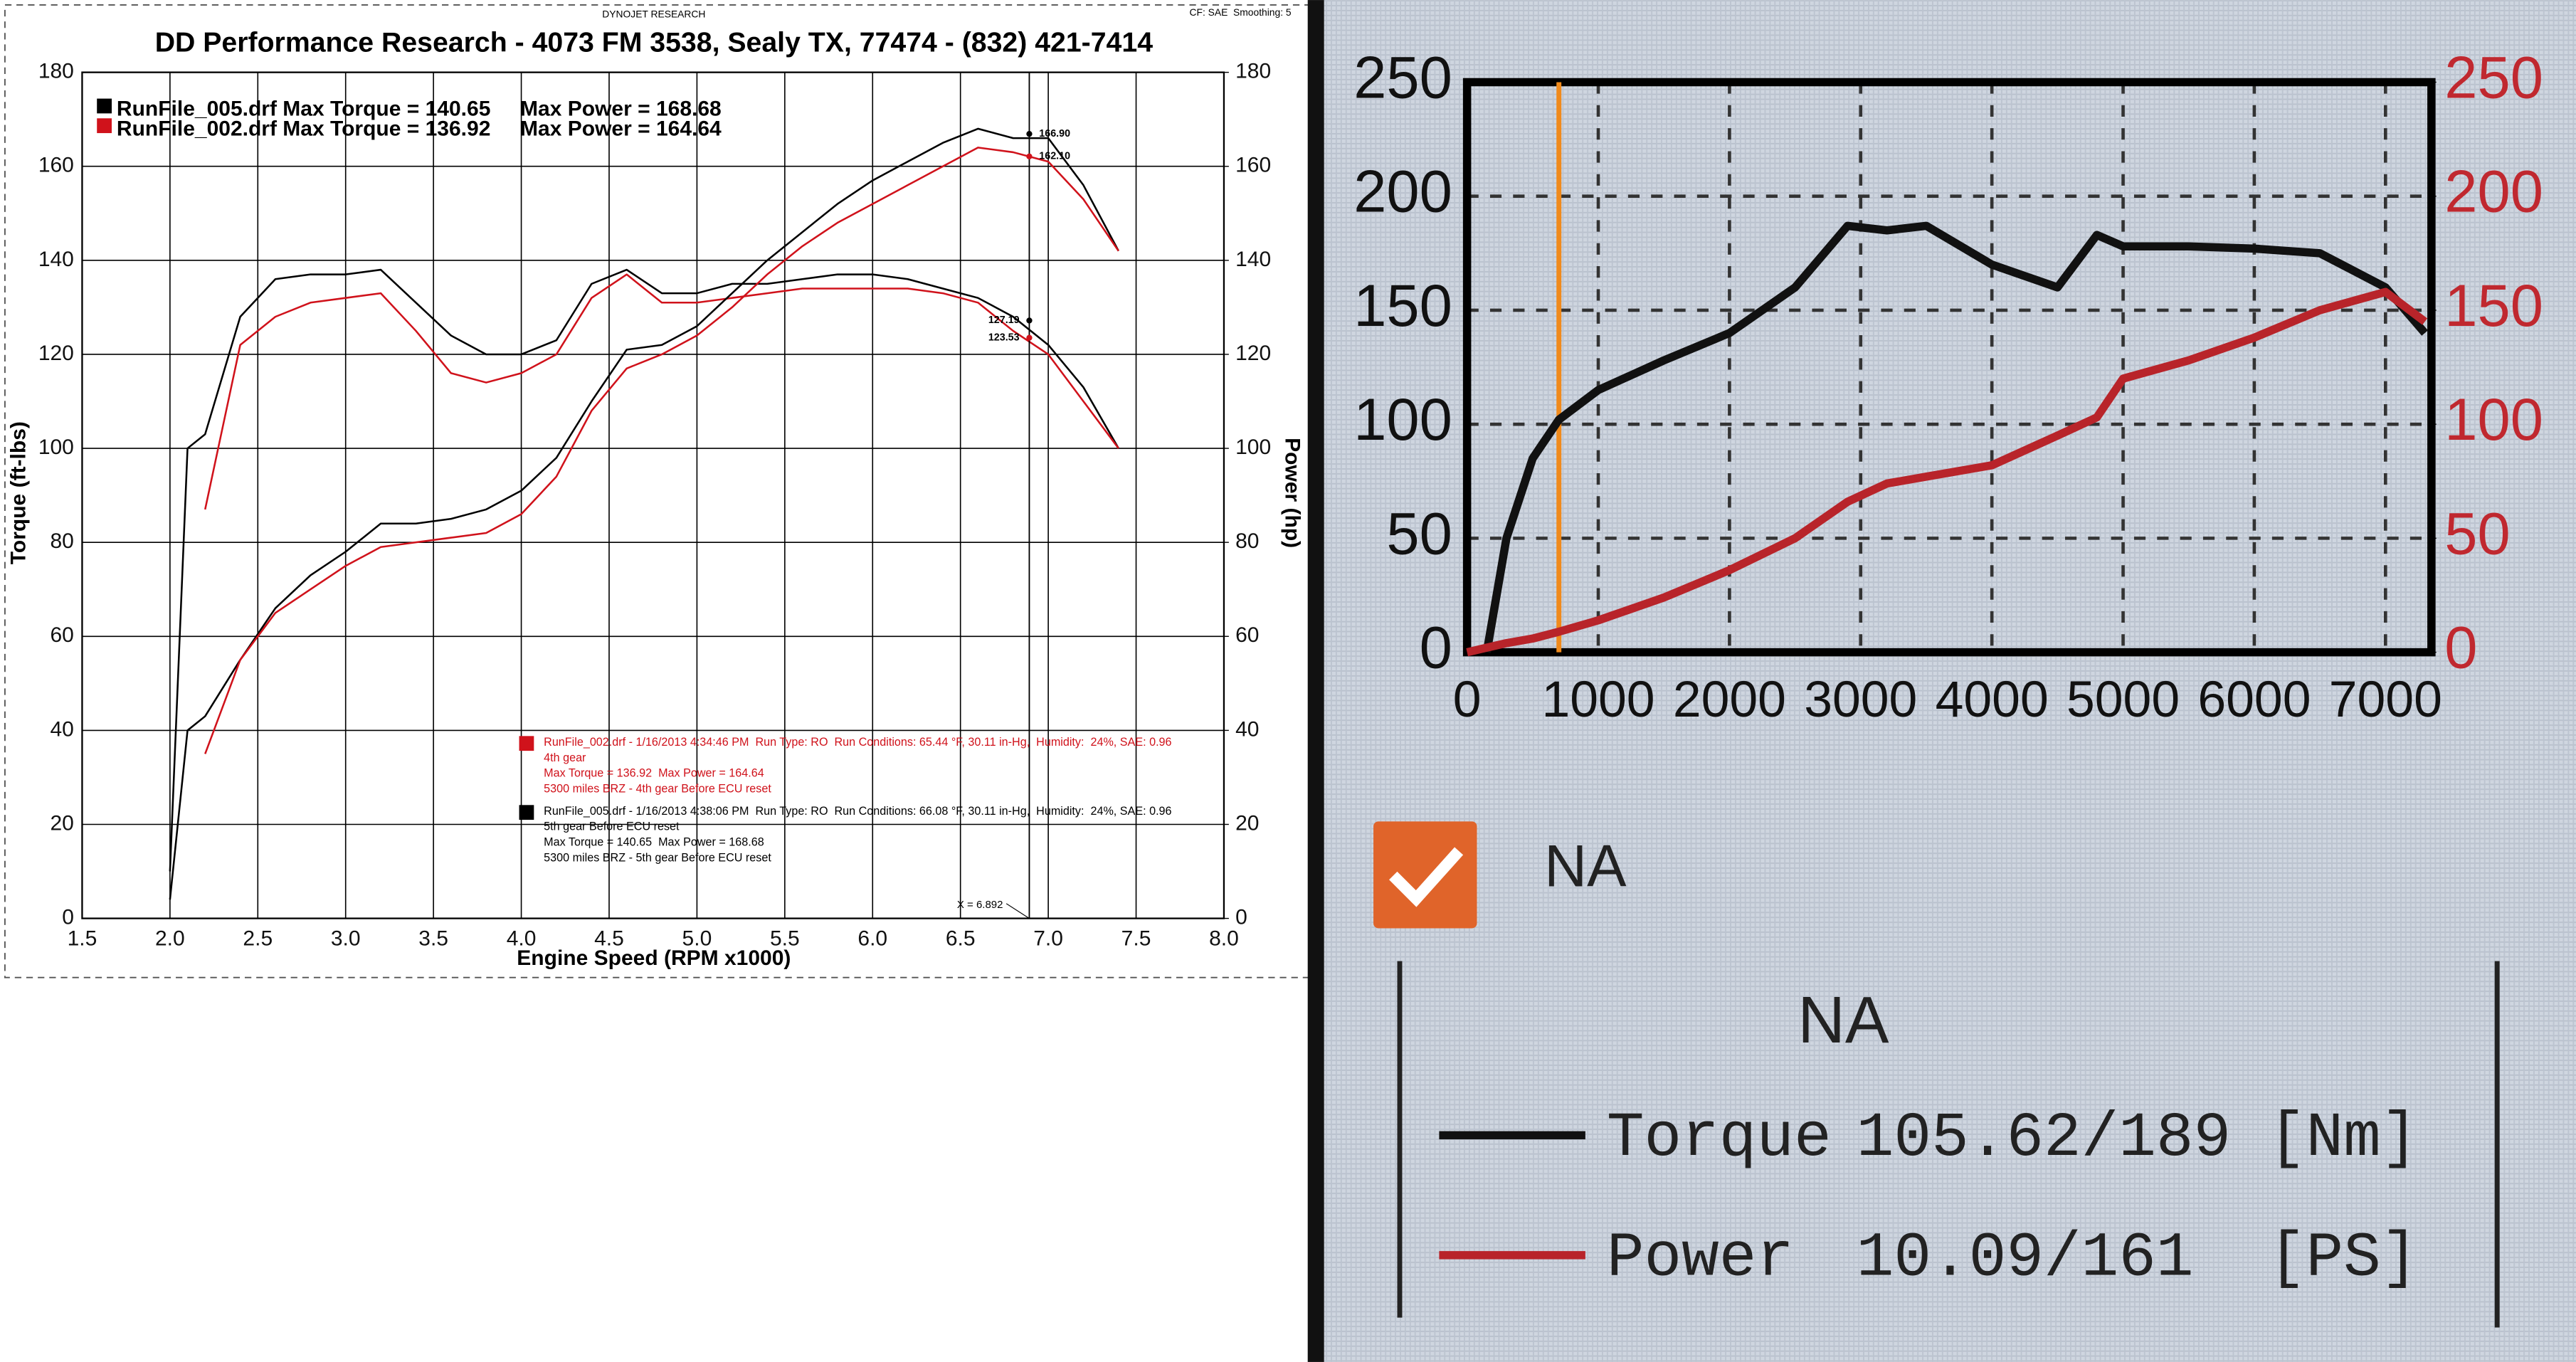 The width and height of the screenshot is (2576, 1362). Describe the element at coordinates (2493, 306) in the screenshot. I see `y2-tick-label: 150` at that location.